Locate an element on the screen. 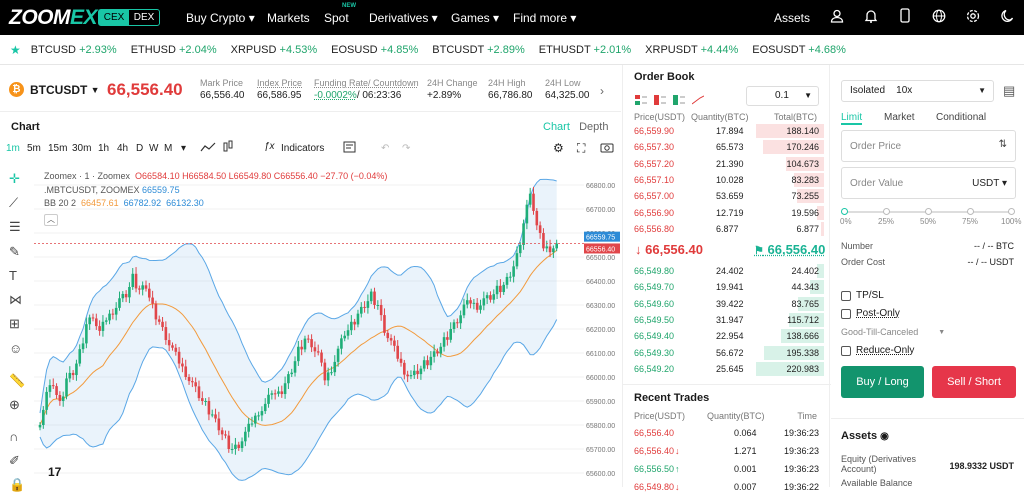 The height and width of the screenshot is (495, 1024). asks-row: 66,556.80 6.877 6.877 is located at coordinates (727, 229).